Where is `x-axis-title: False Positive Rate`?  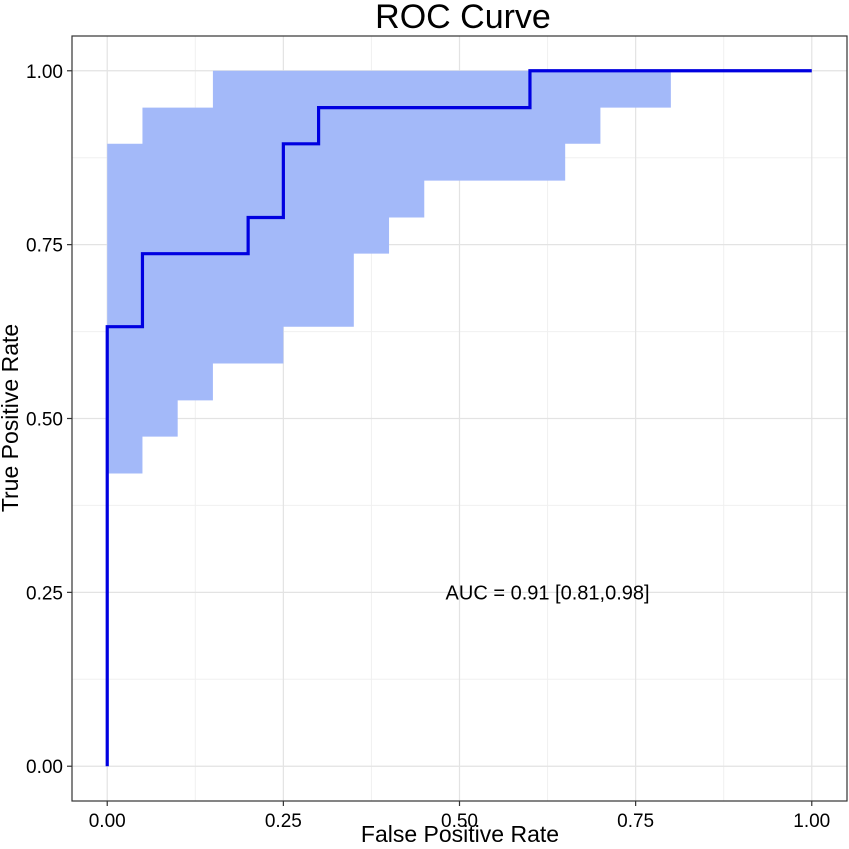
x-axis-title: False Positive Rate is located at coordinates (460, 834).